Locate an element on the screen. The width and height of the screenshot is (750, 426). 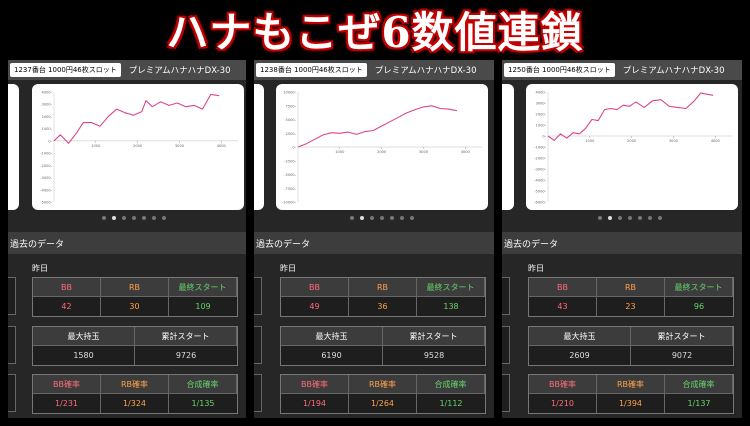
bb-value: 43 is located at coordinates (563, 306).